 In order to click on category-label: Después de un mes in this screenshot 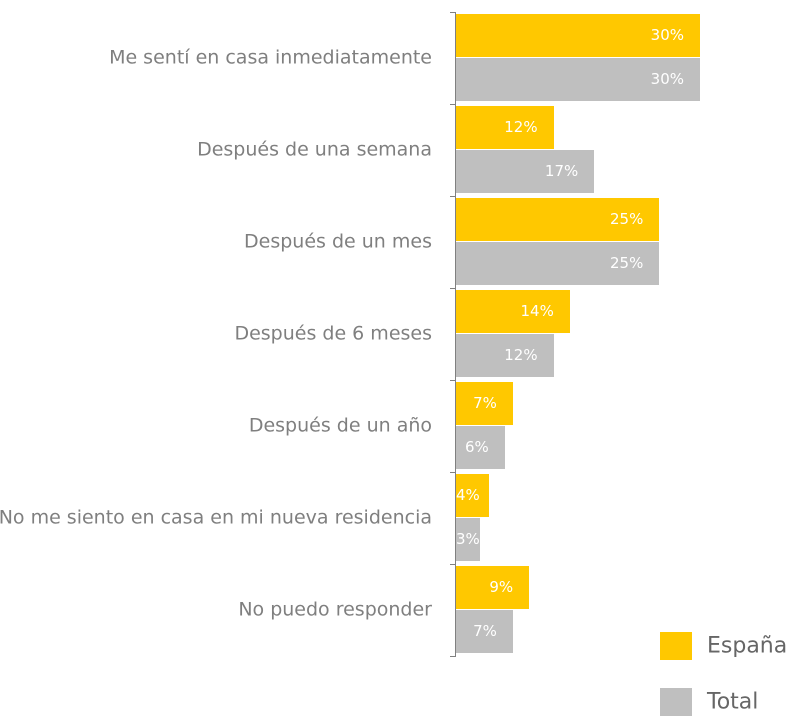, I will do `click(338, 241)`.